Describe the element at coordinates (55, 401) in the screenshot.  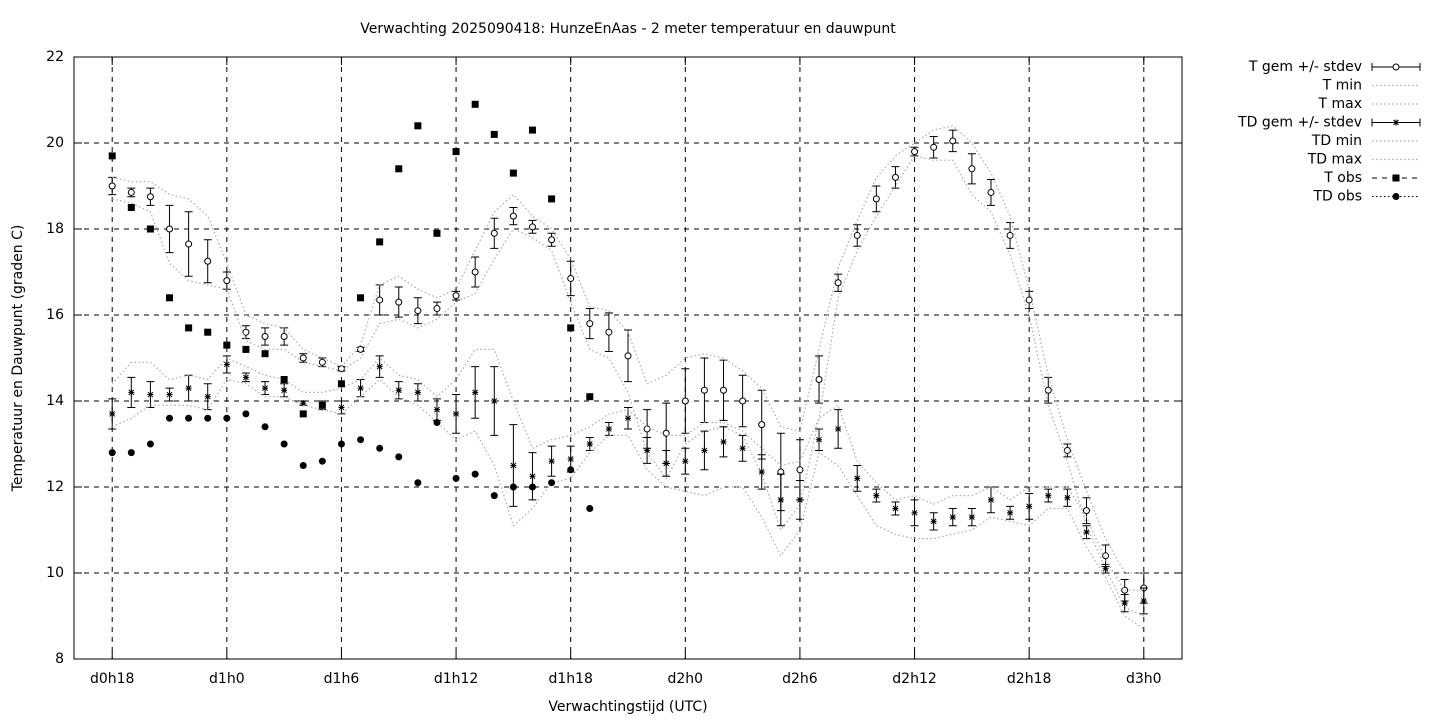
I see `y-tick-label: 14` at that location.